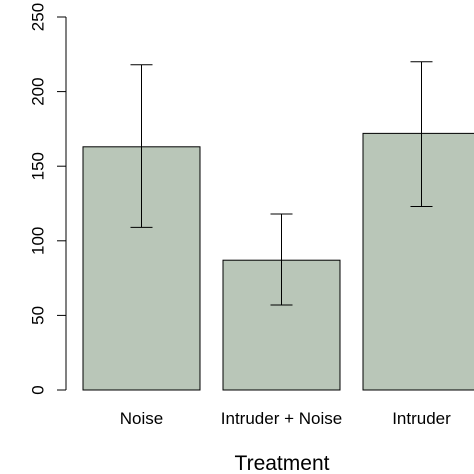  I want to click on y-tick-label-4: 200, so click(37, 91).